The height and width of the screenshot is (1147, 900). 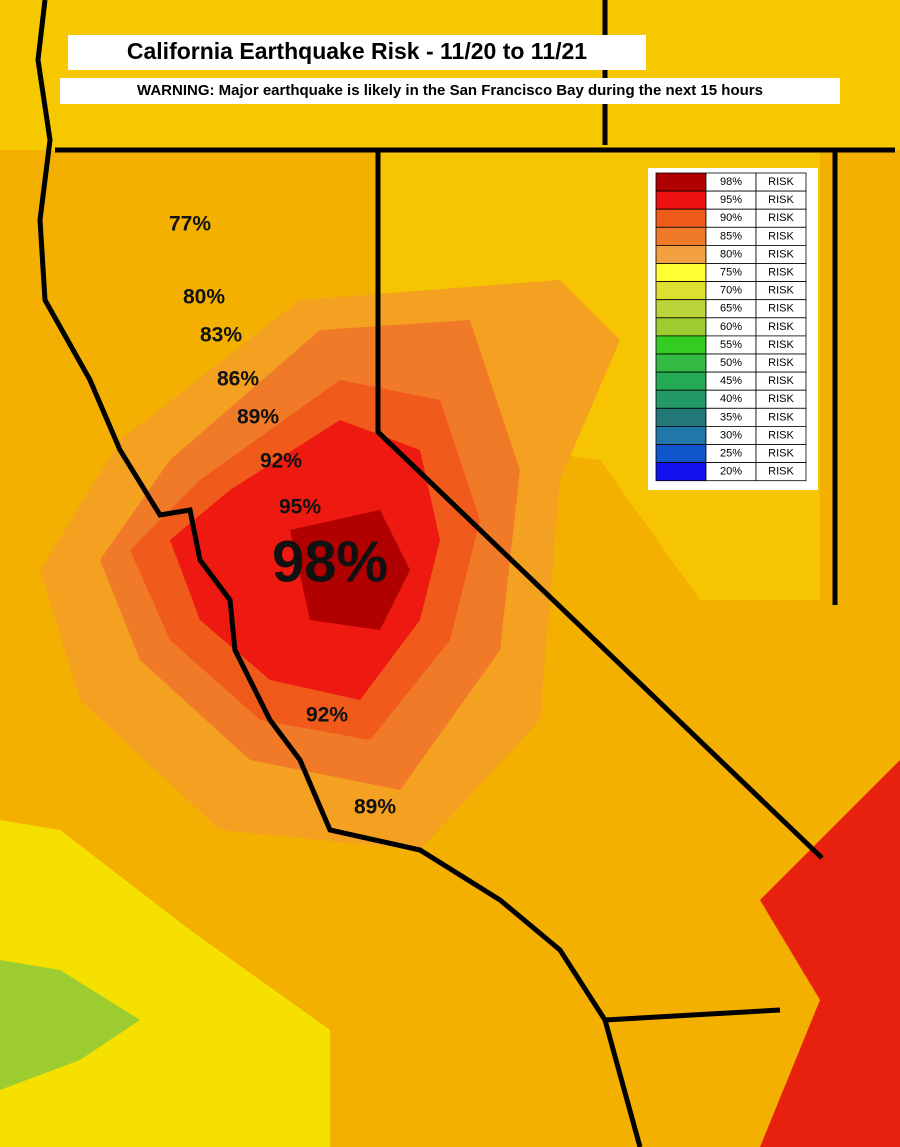 What do you see at coordinates (731, 236) in the screenshot?
I see `legend-label: 85%` at bounding box center [731, 236].